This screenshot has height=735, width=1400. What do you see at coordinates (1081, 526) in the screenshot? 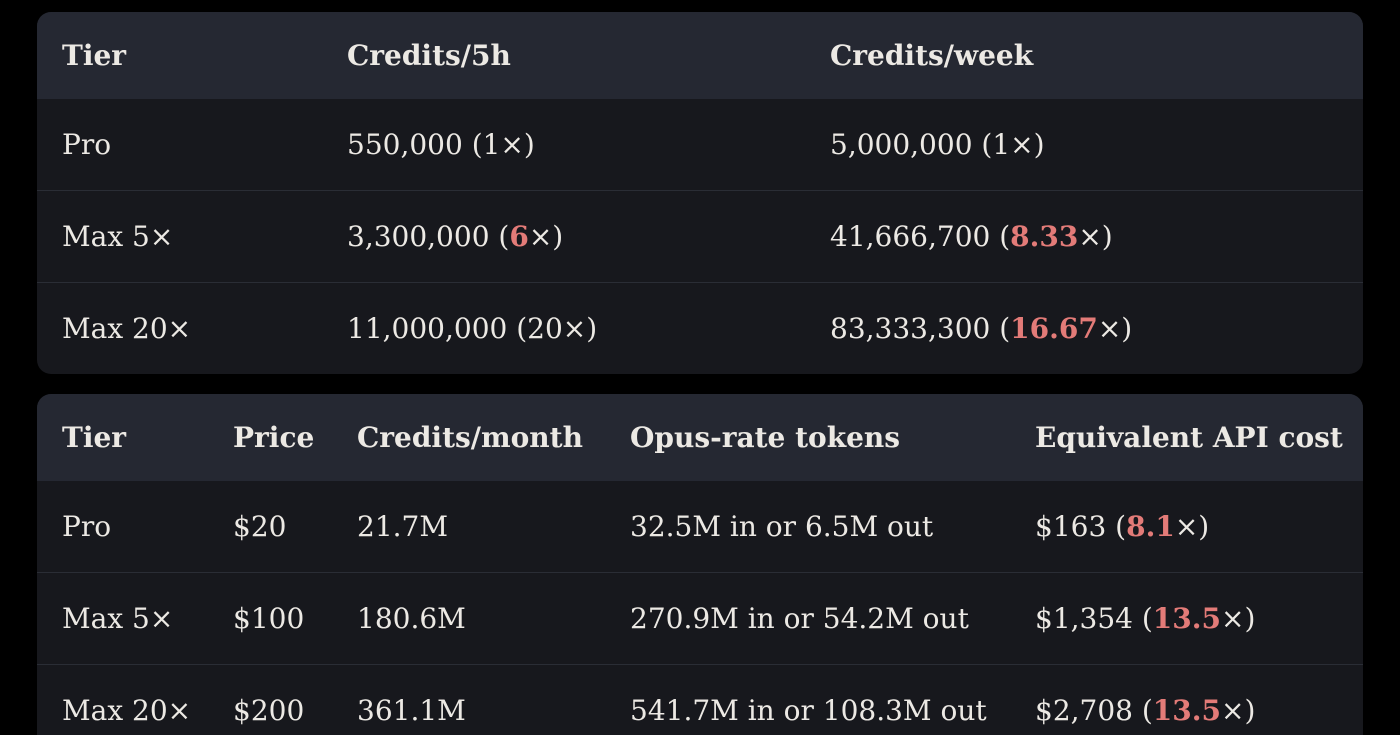
I see `cell-text: $163 (` at bounding box center [1081, 526].